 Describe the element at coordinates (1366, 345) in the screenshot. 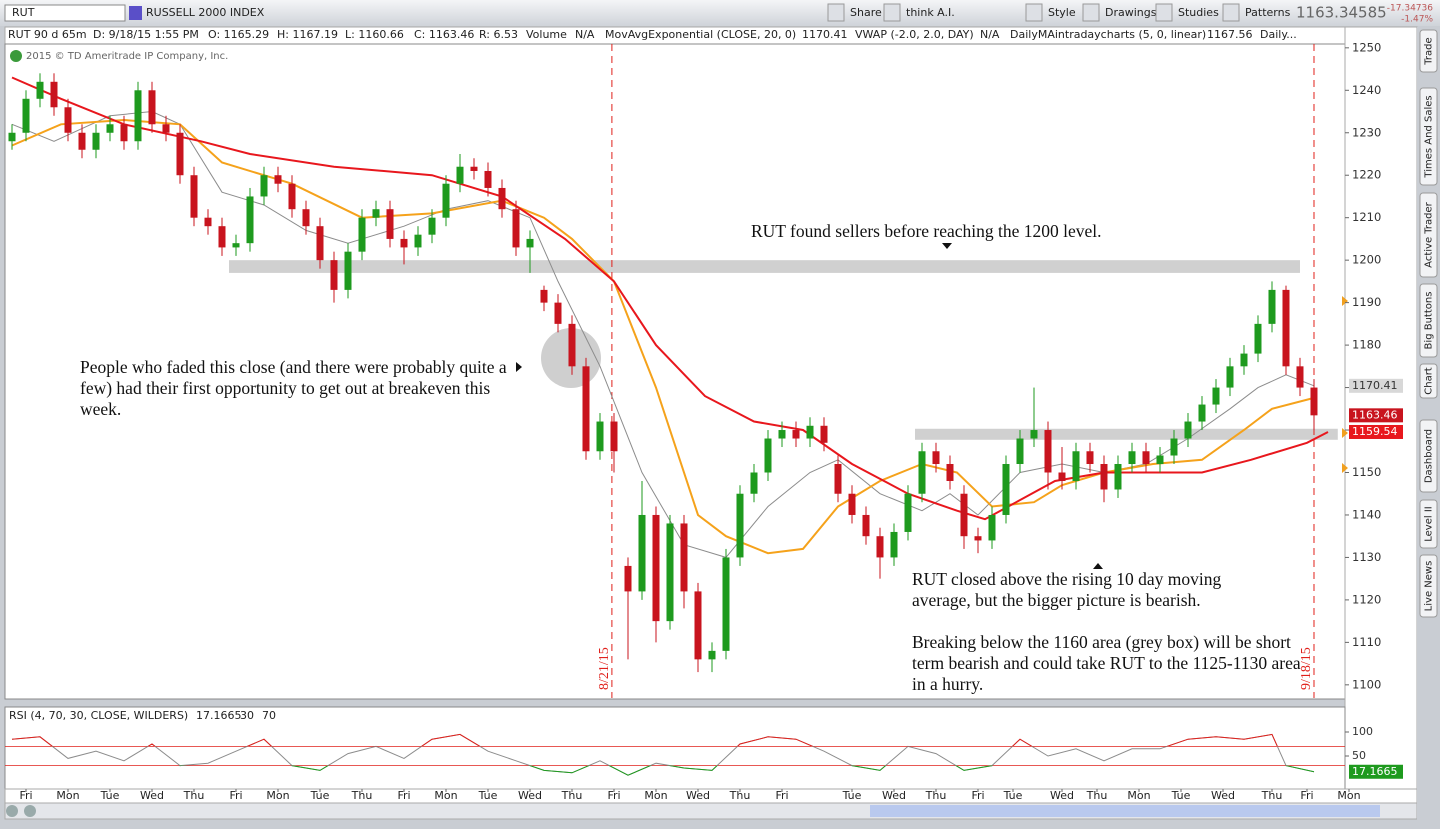

I see `y-tick-label: 1180` at that location.